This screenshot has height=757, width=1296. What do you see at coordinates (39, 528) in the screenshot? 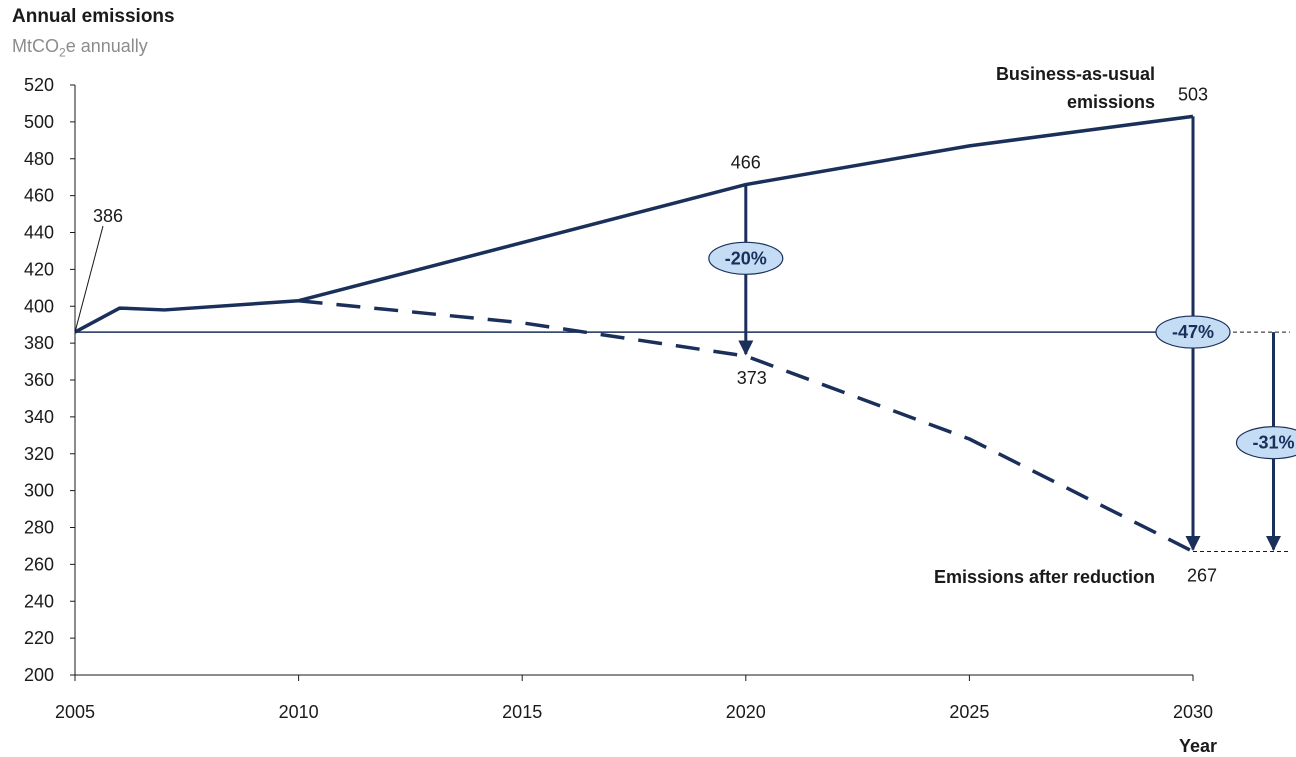
I see `y-tick-label: 280` at bounding box center [39, 528].